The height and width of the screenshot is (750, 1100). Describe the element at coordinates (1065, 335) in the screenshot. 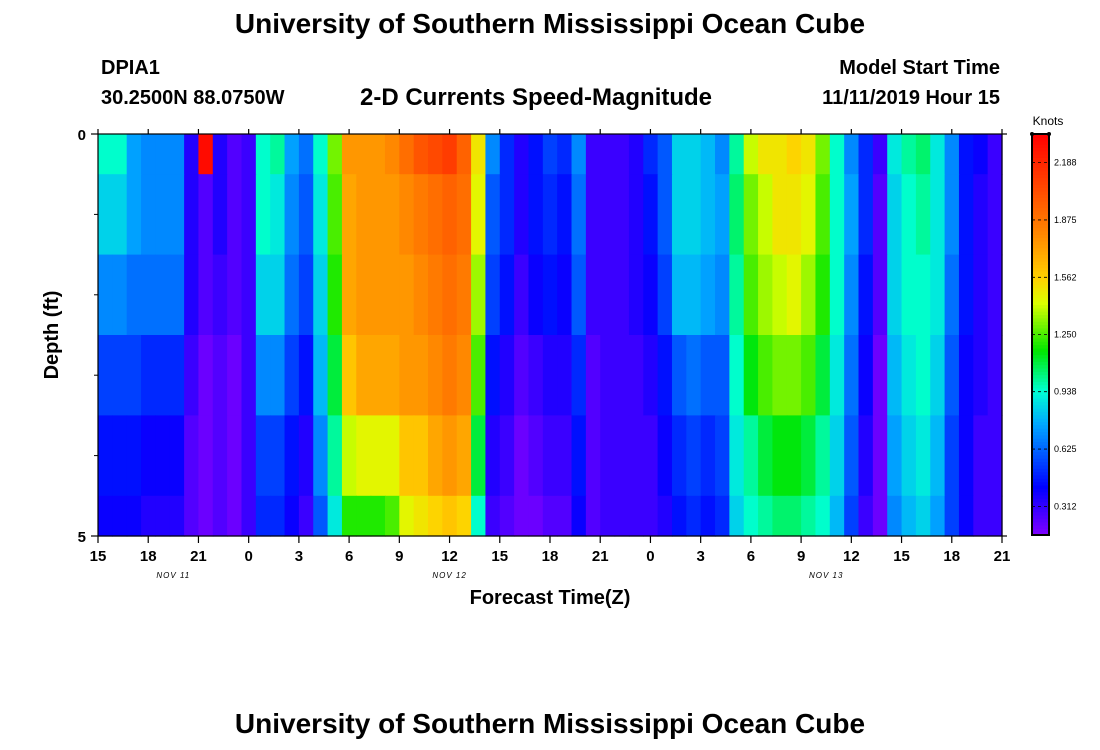

I see `colorbar-tick-label: 1.250` at that location.